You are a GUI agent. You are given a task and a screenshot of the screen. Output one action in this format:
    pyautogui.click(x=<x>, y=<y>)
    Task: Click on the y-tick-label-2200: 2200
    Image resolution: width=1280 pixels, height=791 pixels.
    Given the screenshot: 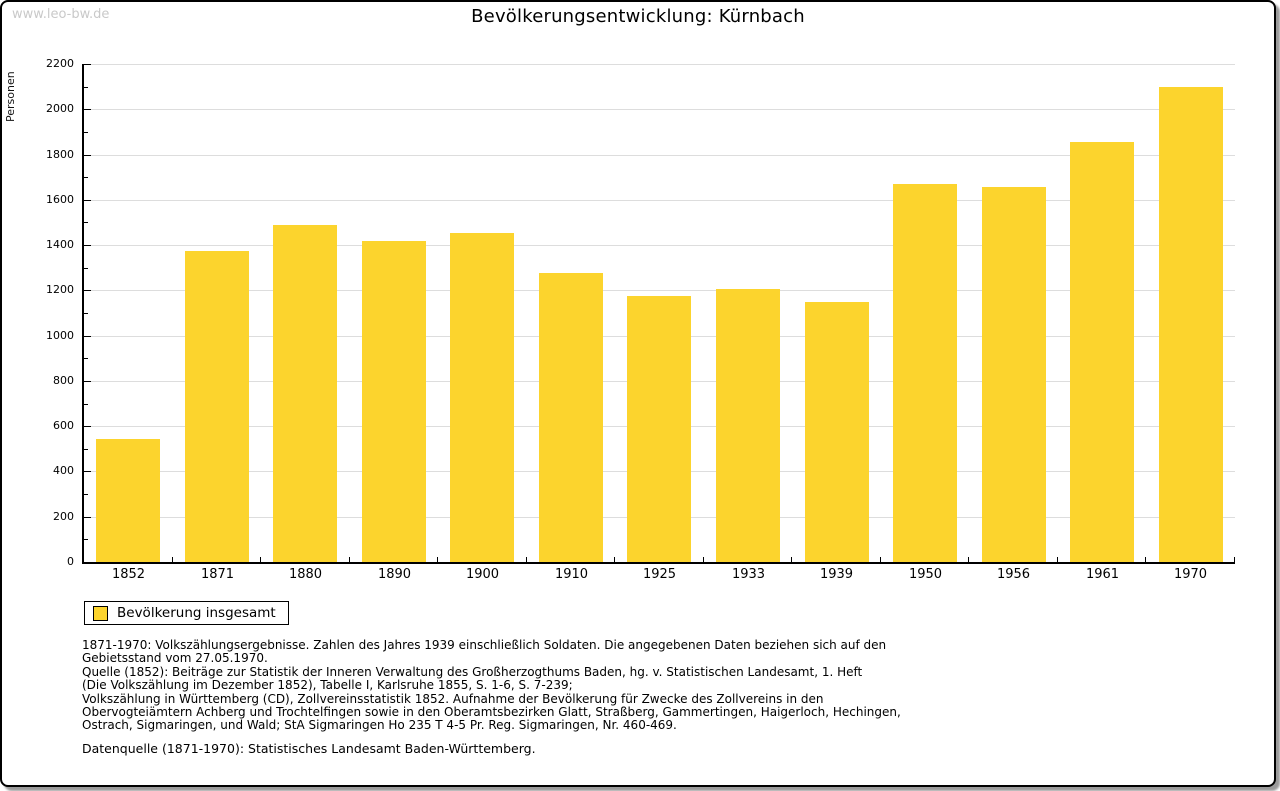 What is the action you would take?
    pyautogui.click(x=60, y=63)
    